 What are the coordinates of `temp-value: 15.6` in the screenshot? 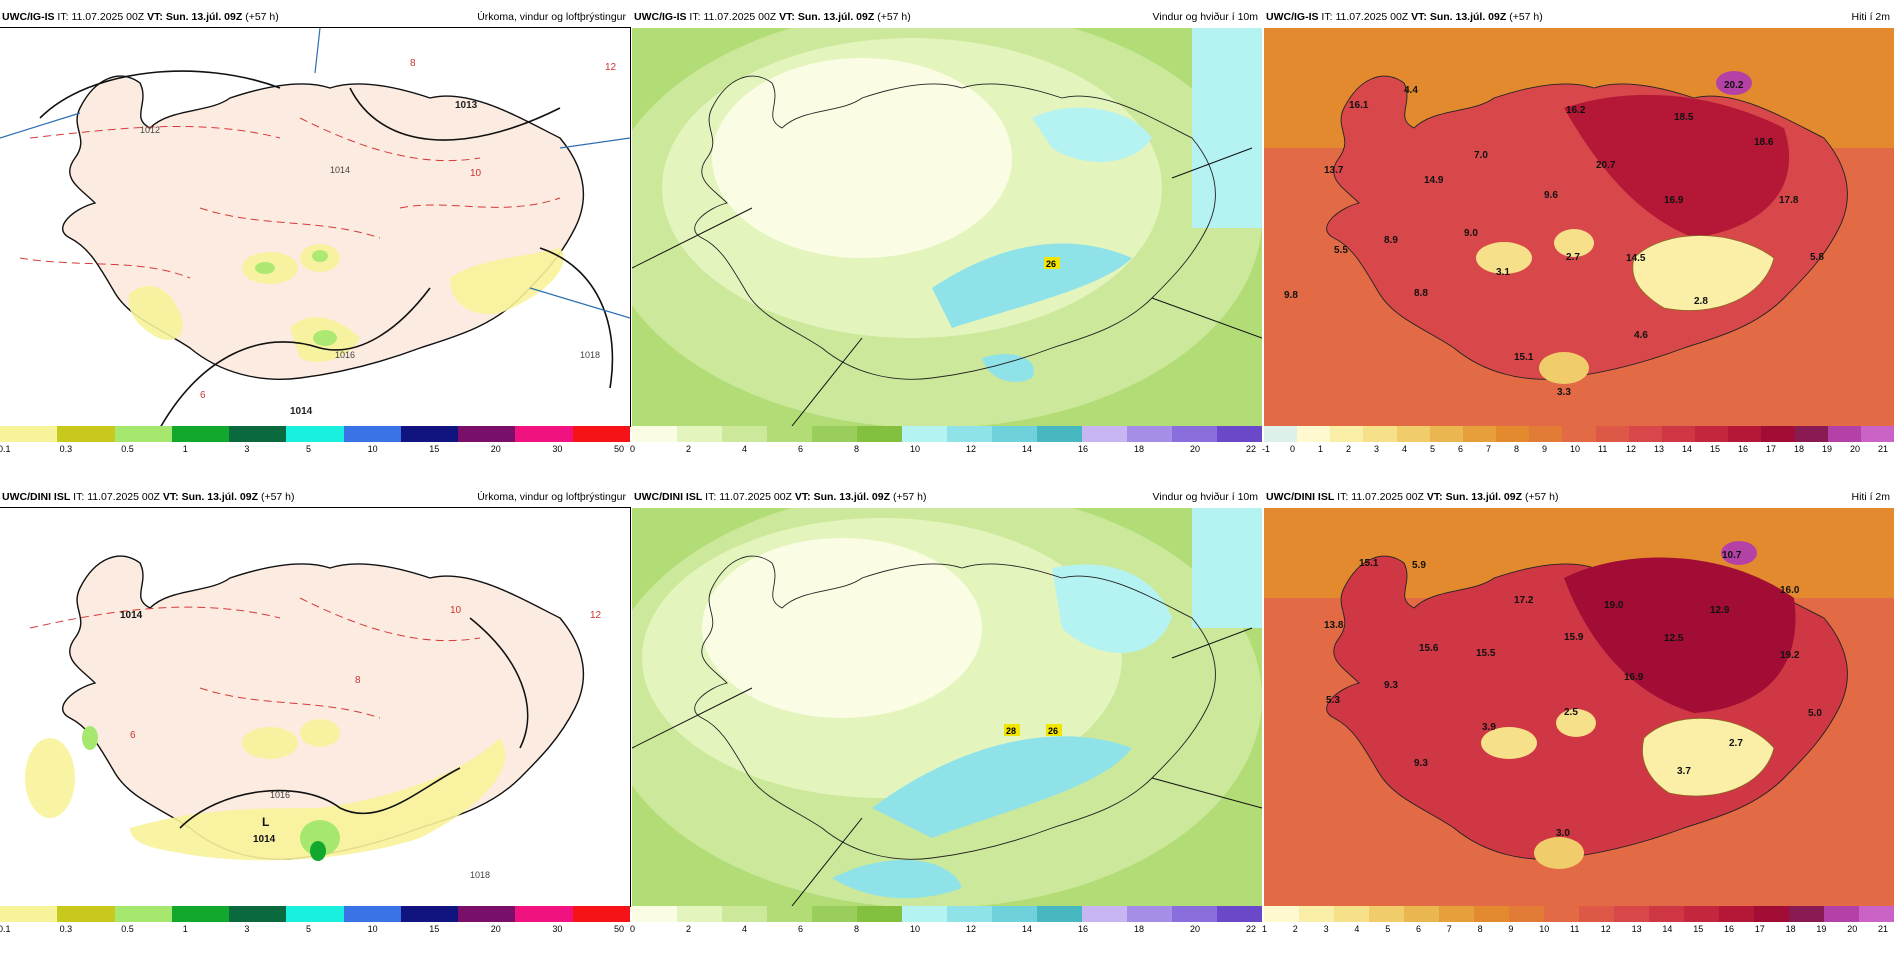 It's located at (1429, 648).